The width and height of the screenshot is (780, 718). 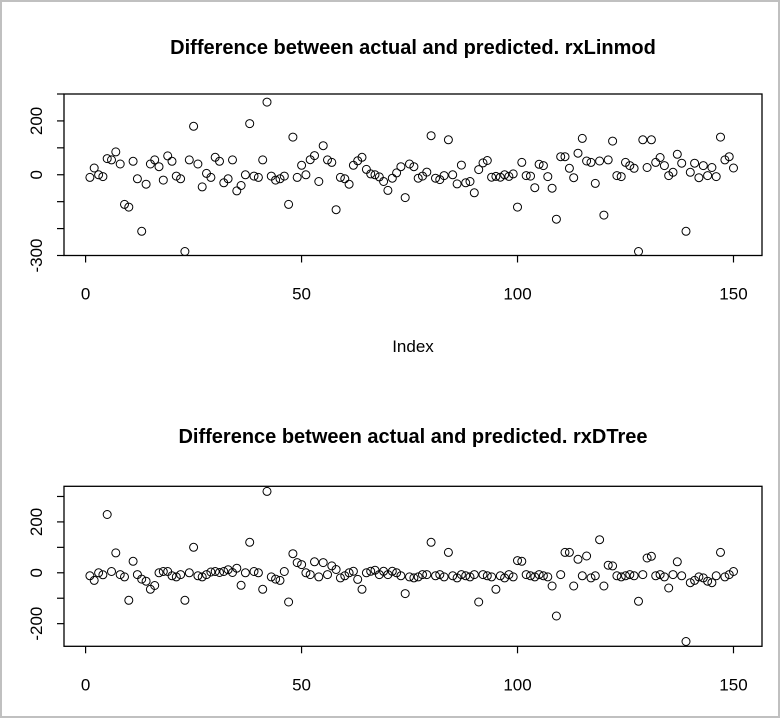 I want to click on x-axis-tick-label: 50, so click(x=301, y=684).